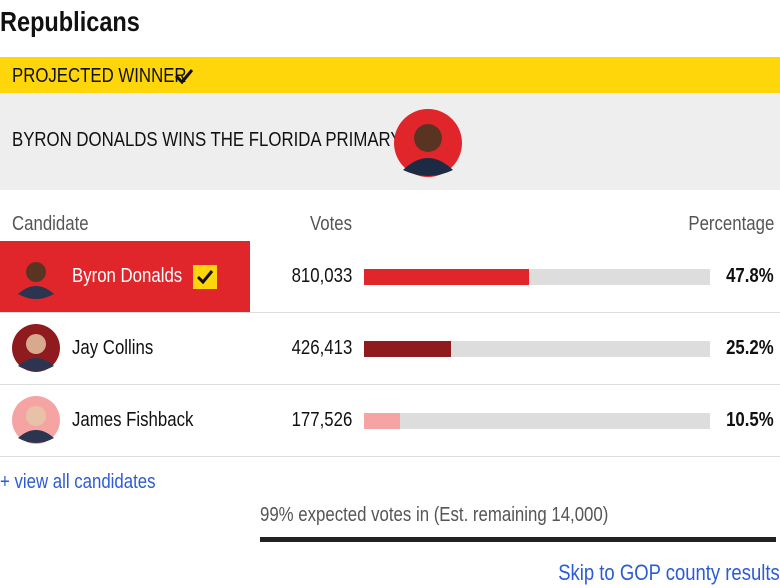  Describe the element at coordinates (205, 277) in the screenshot. I see `winner-check` at that location.